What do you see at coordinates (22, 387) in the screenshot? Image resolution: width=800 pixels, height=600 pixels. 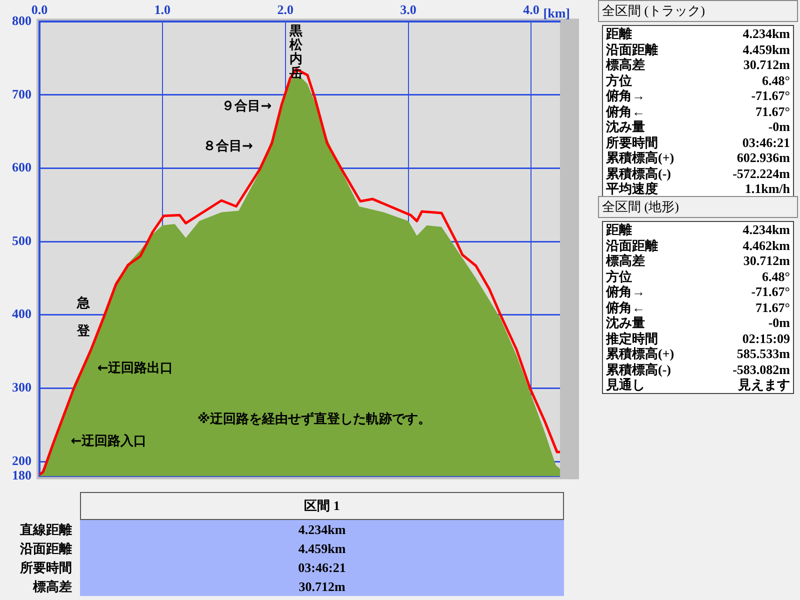 I see `y-tick-label: 300` at bounding box center [22, 387].